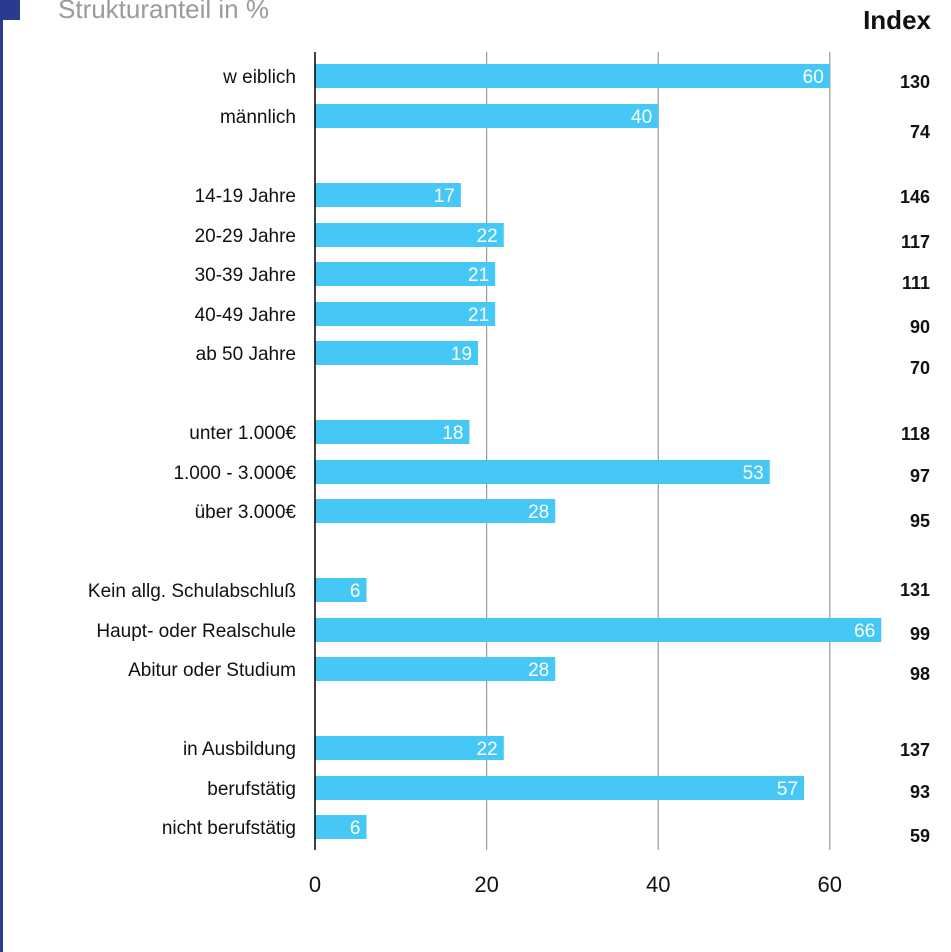  Describe the element at coordinates (315, 884) in the screenshot. I see `x-tick-label: 0` at that location.